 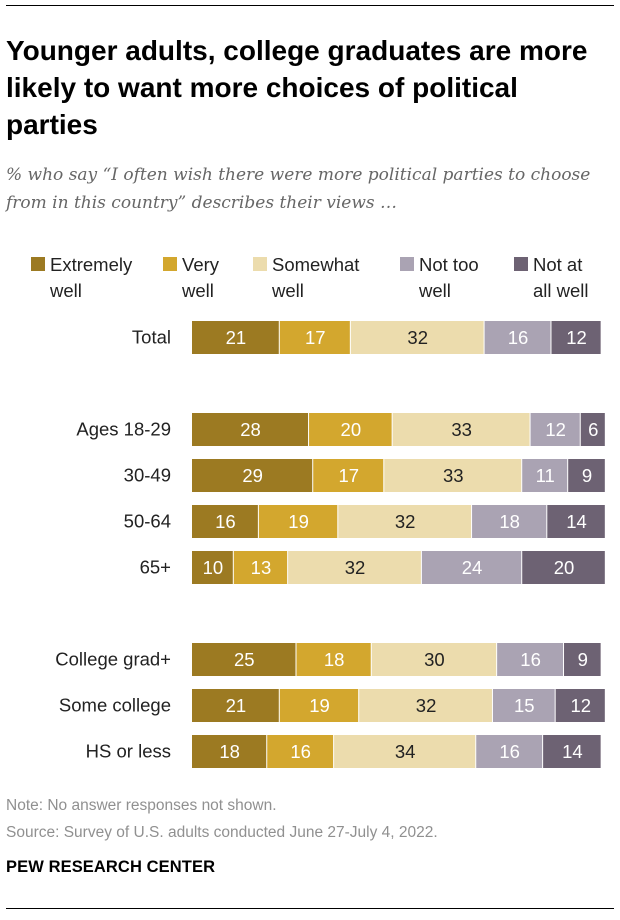 What do you see at coordinates (147, 475) in the screenshot?
I see `category-label: 30-49` at bounding box center [147, 475].